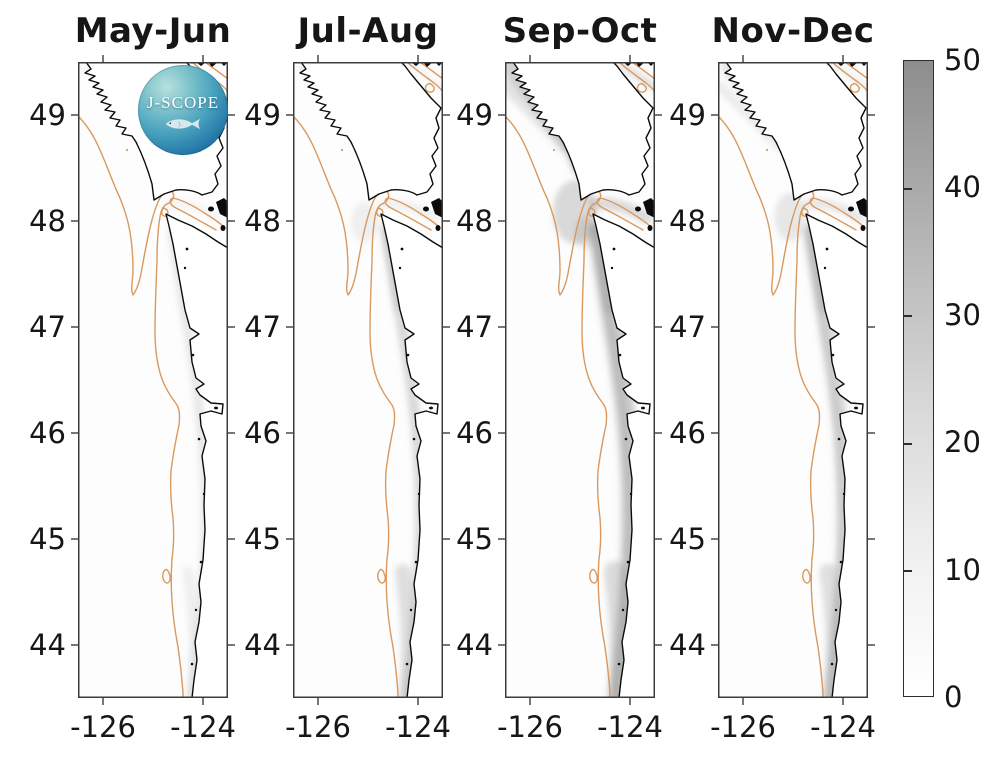 This screenshot has width=1000, height=768. What do you see at coordinates (368, 31) in the screenshot?
I see `panel-title-jul-aug: Jul-Aug` at bounding box center [368, 31].